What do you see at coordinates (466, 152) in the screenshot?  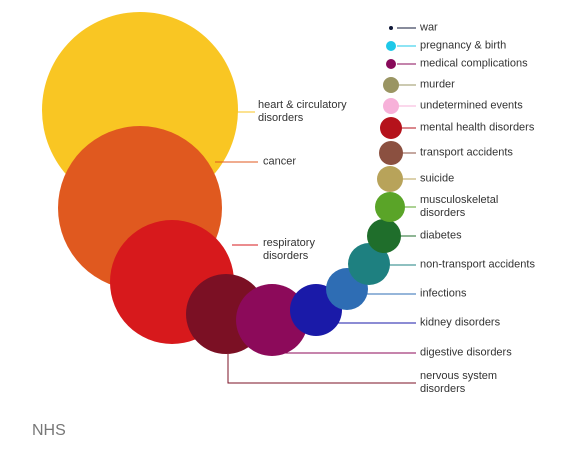 I see `bubble-label: transport accidents` at bounding box center [466, 152].